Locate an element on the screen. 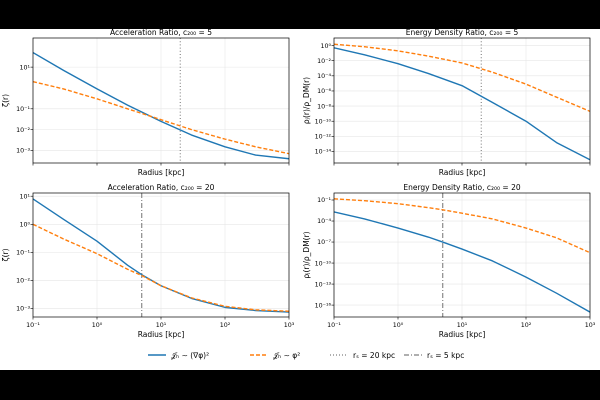  chart-title: Energy Density Ratio, c₂₀₀ = 20 is located at coordinates (462, 187).